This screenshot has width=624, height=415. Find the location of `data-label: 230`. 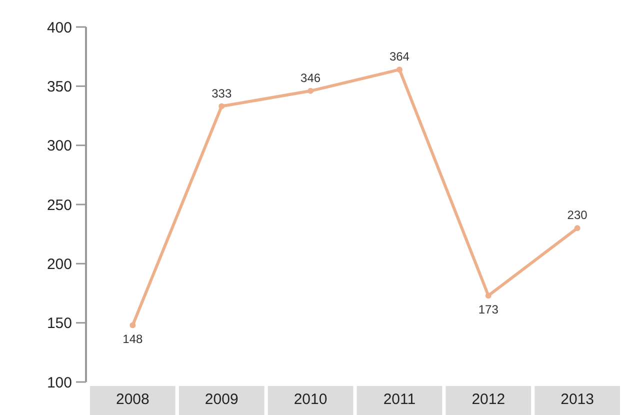

data-label: 230 is located at coordinates (577, 215).